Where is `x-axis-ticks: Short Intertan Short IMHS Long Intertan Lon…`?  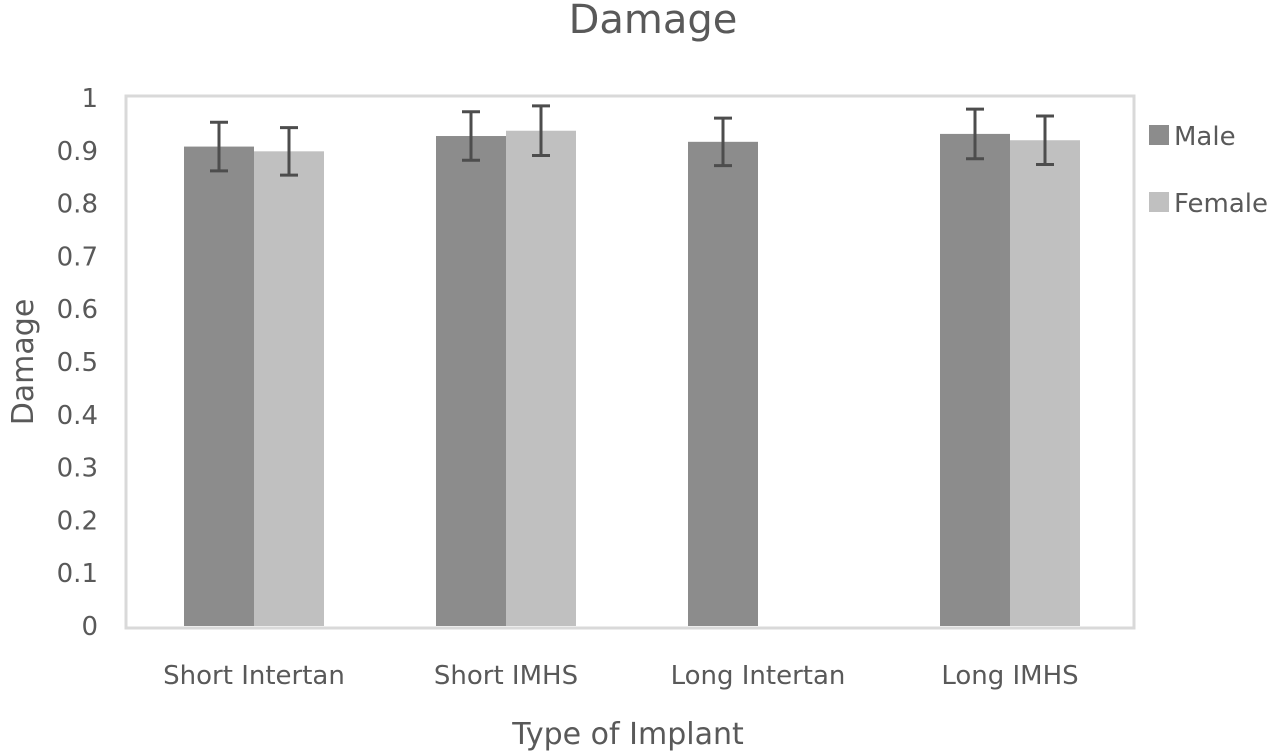
x-axis-ticks: Short Intertan Short IMHS Long Intertan Lon… is located at coordinates (621, 676).